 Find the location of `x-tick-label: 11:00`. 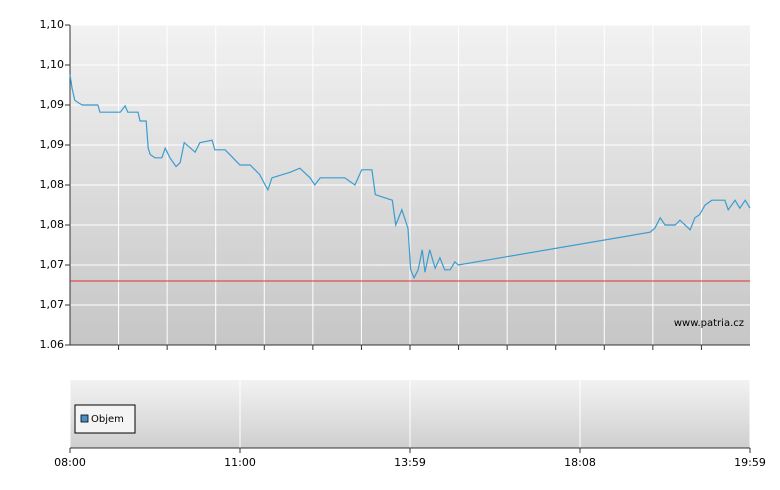

x-tick-label: 11:00 is located at coordinates (240, 462).